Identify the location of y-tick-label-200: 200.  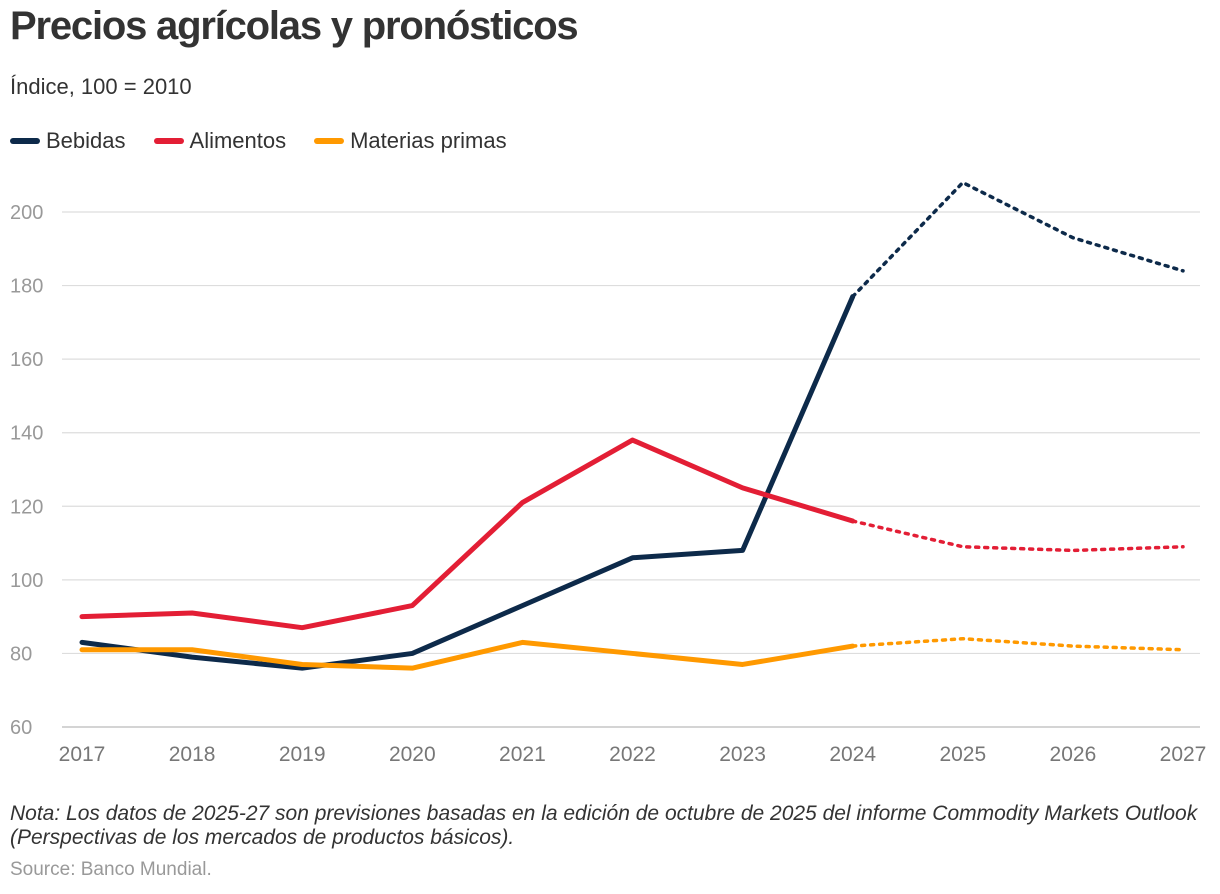
(26, 213).